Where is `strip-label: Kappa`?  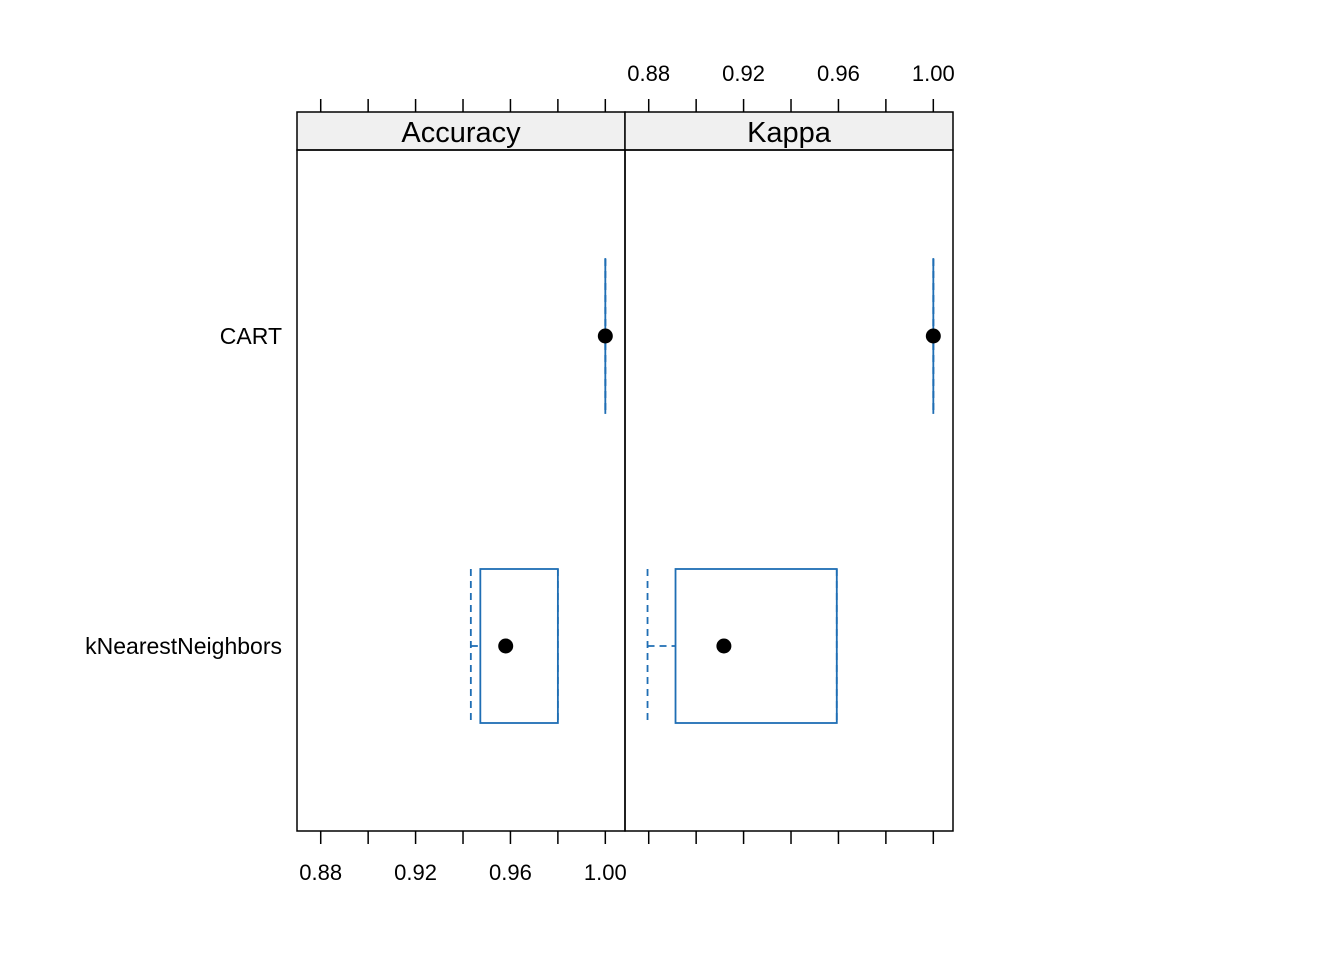
strip-label: Kappa is located at coordinates (789, 133).